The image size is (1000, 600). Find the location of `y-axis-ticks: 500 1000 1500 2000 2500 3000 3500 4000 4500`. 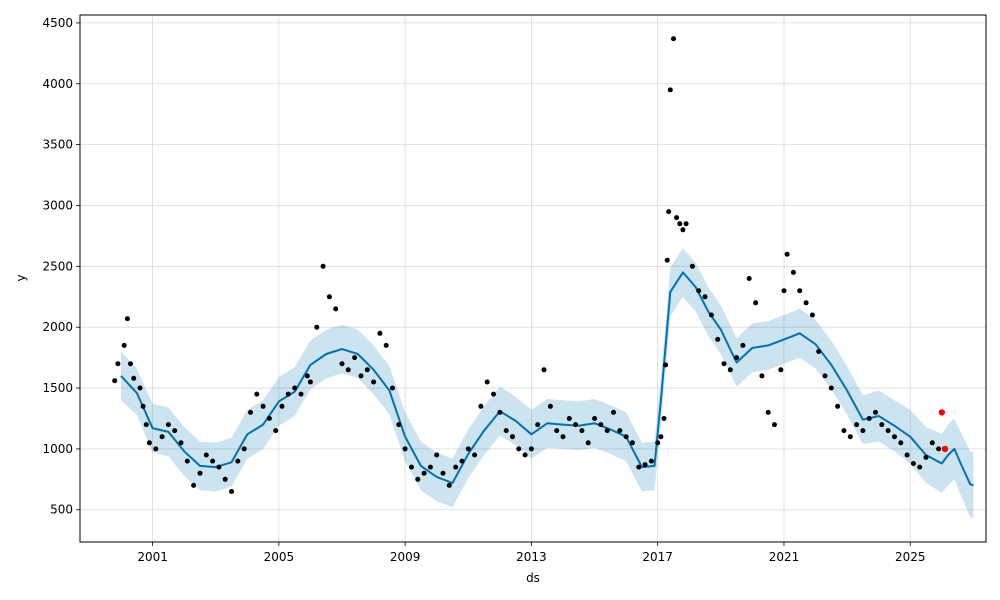

y-axis-ticks: 500 1000 1500 2000 2500 3000 3500 4000 4500 is located at coordinates (61, 266).